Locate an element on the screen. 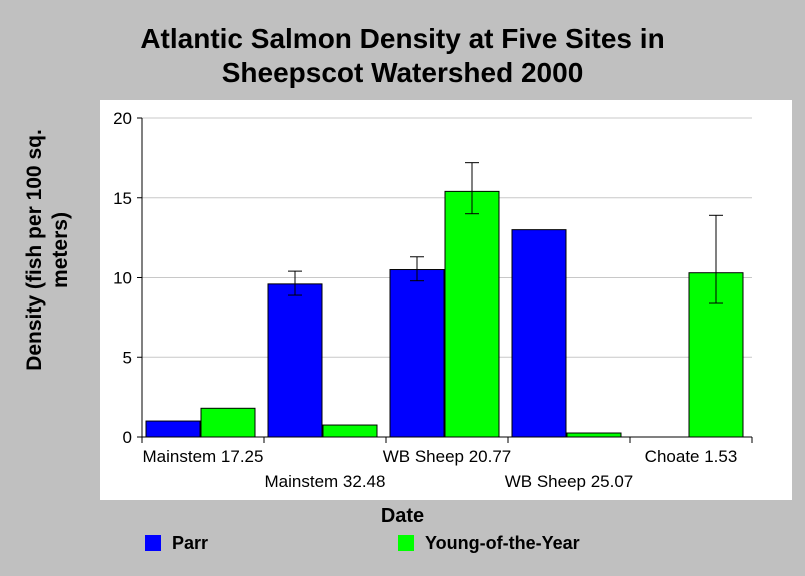 The image size is (805, 576). y-tick-label: 5 is located at coordinates (127, 357).